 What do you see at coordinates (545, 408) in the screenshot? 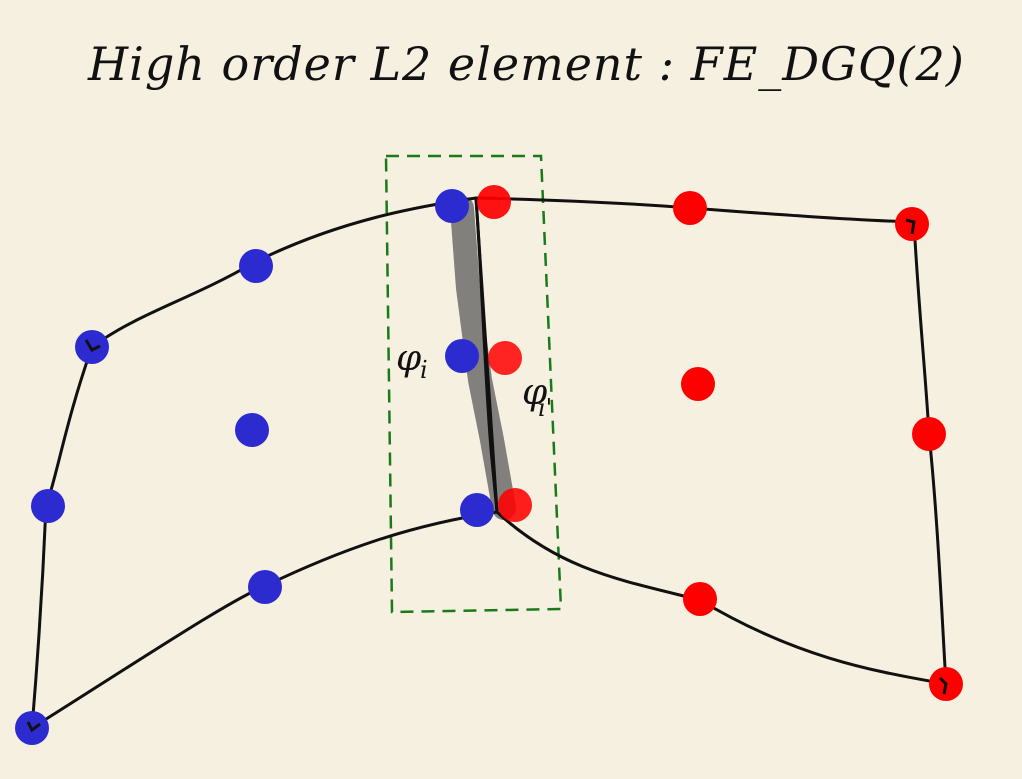
I see `phi-i-prime-subscript: i'` at bounding box center [545, 408].